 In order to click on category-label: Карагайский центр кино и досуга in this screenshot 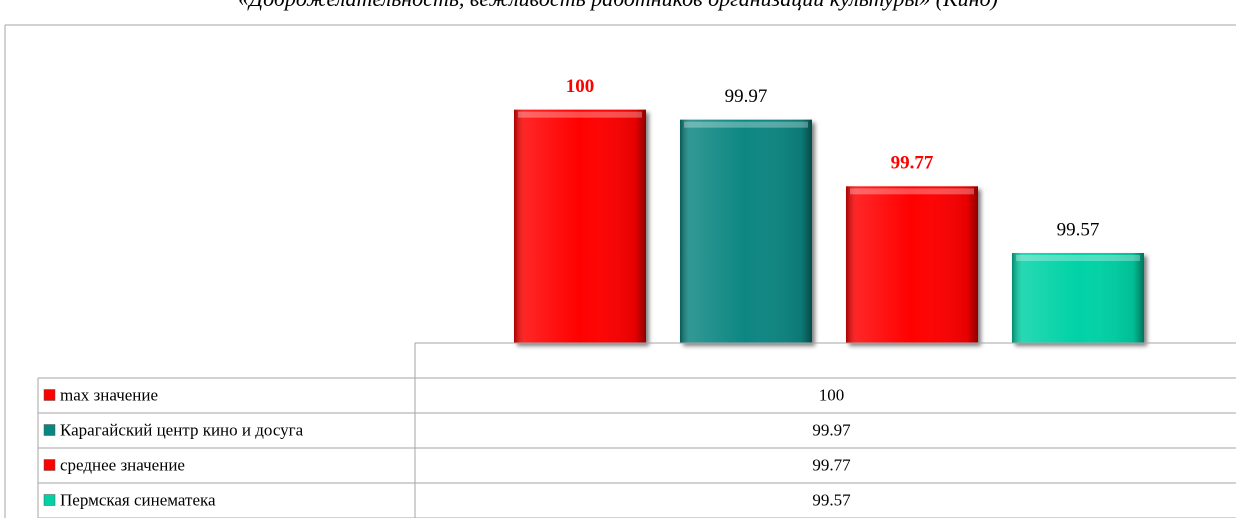, I will do `click(182, 429)`.